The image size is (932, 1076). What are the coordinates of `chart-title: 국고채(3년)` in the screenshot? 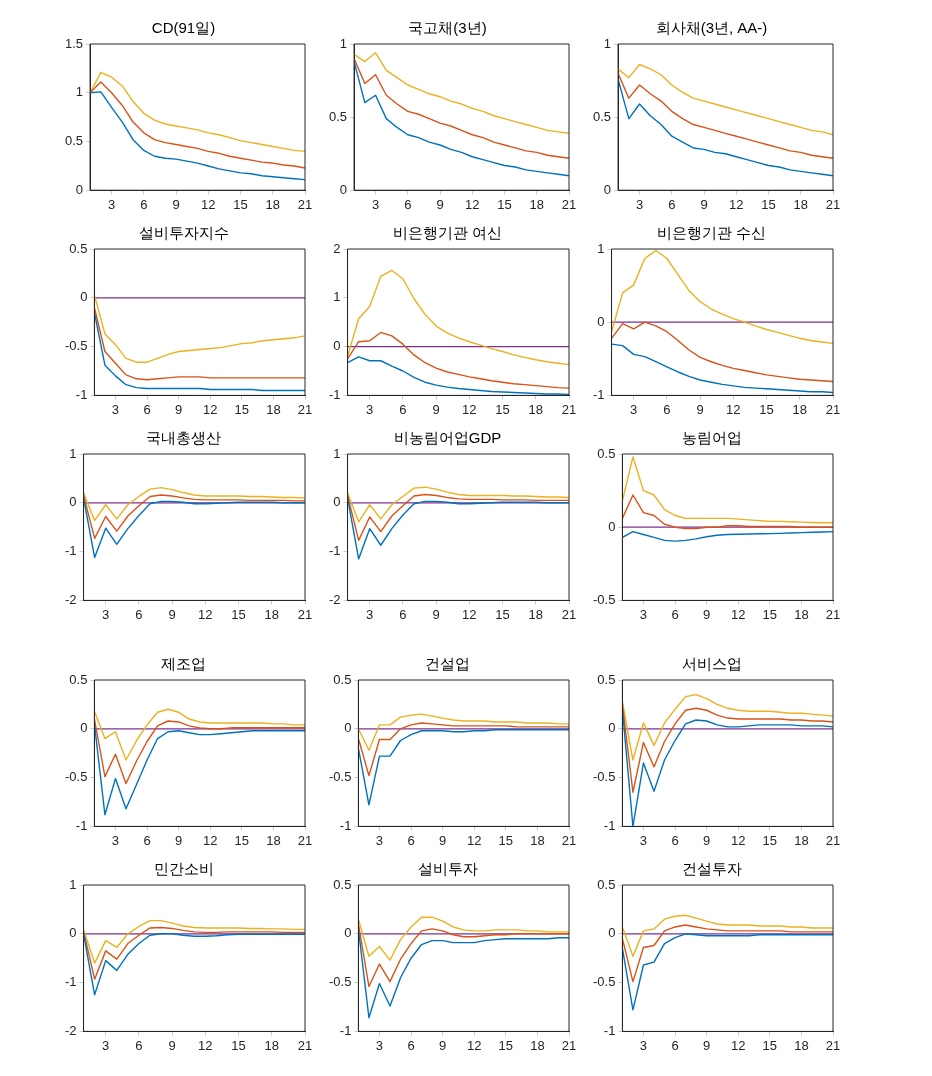 It's located at (447, 28).